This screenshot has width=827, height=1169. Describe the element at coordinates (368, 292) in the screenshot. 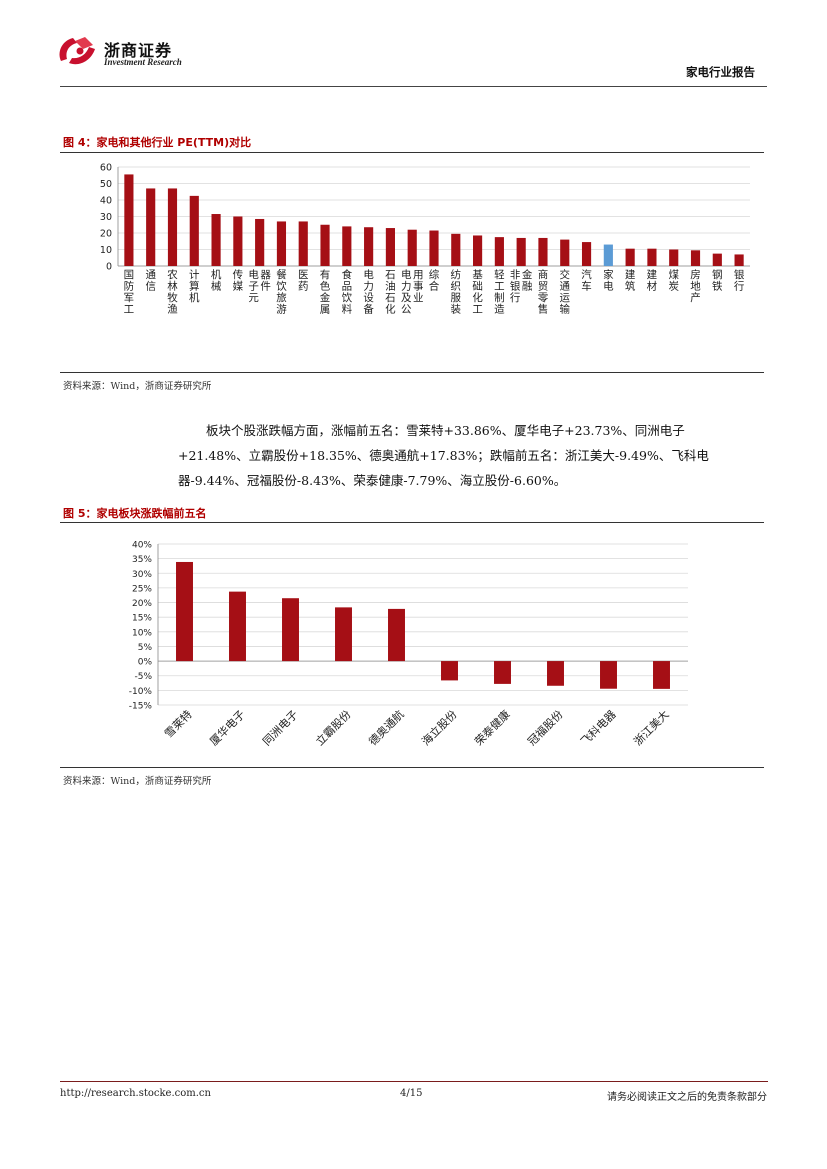

I see `x-tick-label: 电力设备` at that location.